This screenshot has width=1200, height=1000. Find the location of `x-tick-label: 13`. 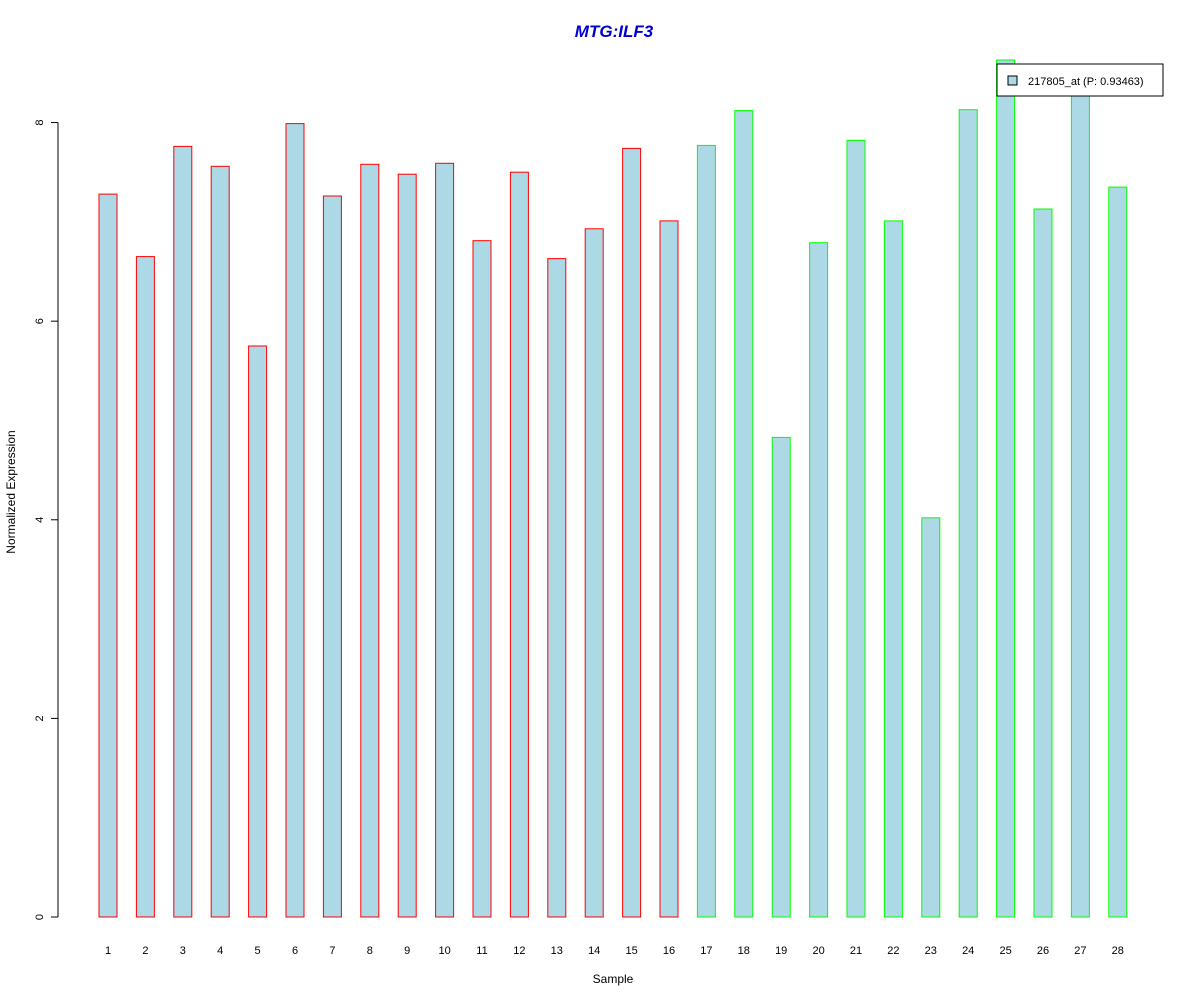

x-tick-label: 13 is located at coordinates (557, 951).